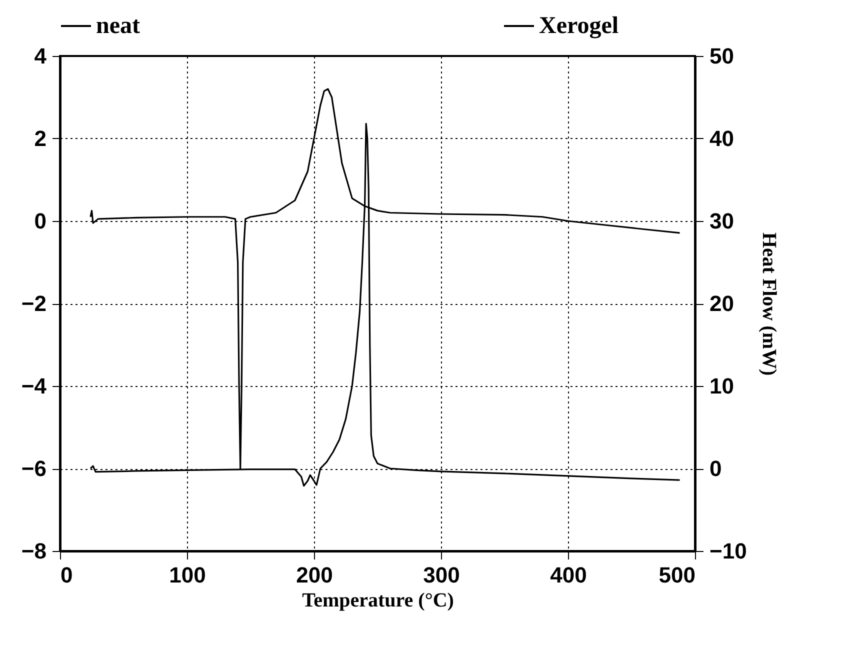 The height and width of the screenshot is (670, 867). I want to click on y-tick-label: −6, so click(33, 468).